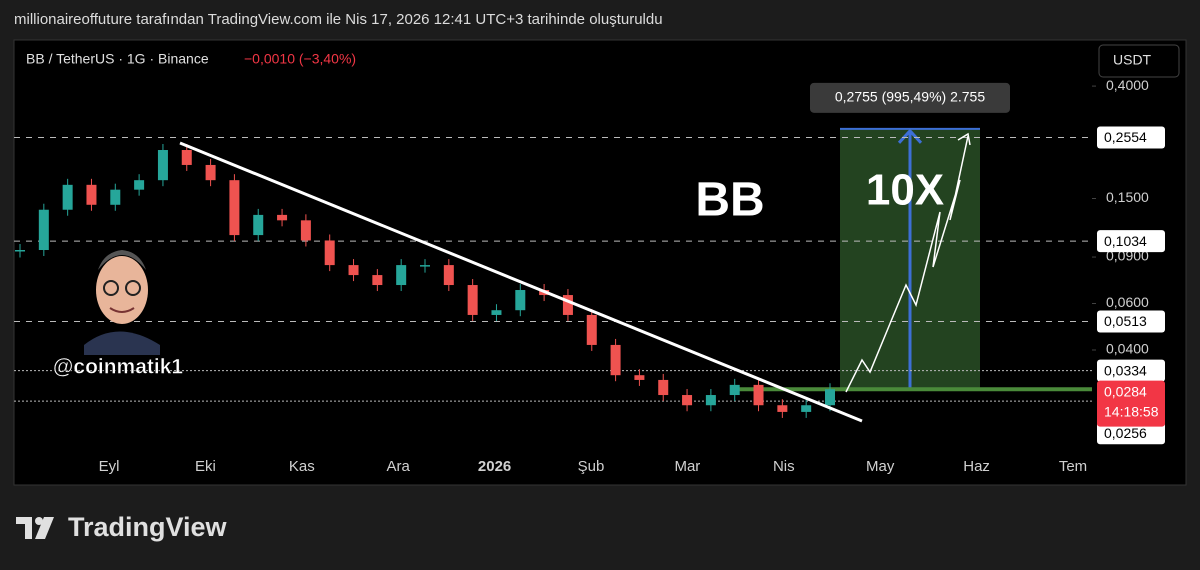 This screenshot has height=570, width=1200. What do you see at coordinates (784, 466) in the screenshot?
I see `x-tick-label: Nis` at bounding box center [784, 466].